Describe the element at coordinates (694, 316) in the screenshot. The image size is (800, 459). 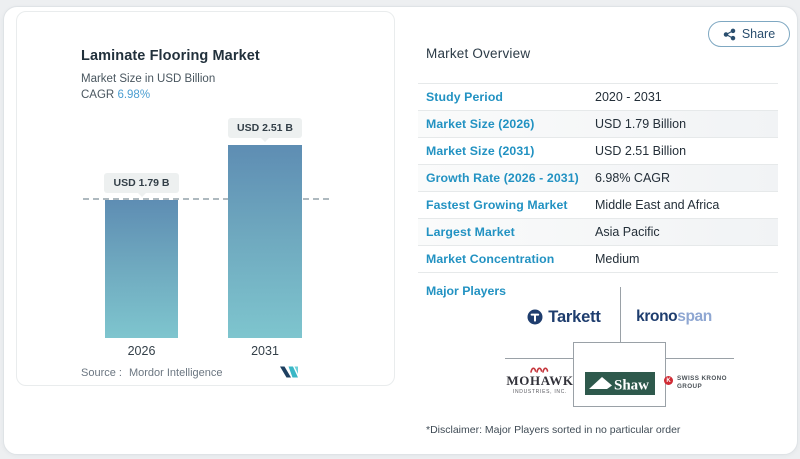
I see `kronospan-label-light: span` at that location.